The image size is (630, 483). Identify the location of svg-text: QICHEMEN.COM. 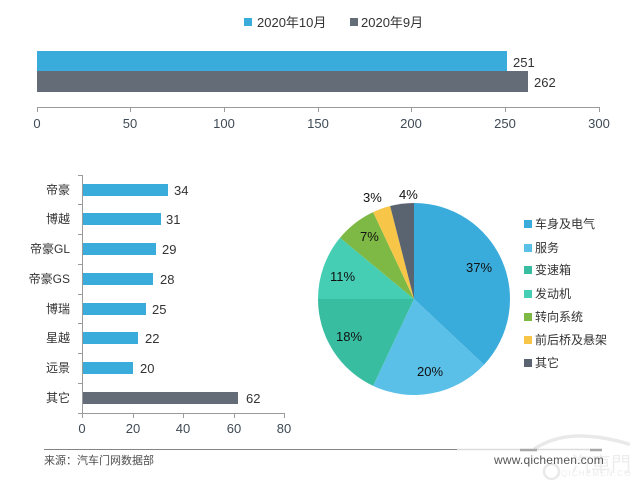
(595, 473).